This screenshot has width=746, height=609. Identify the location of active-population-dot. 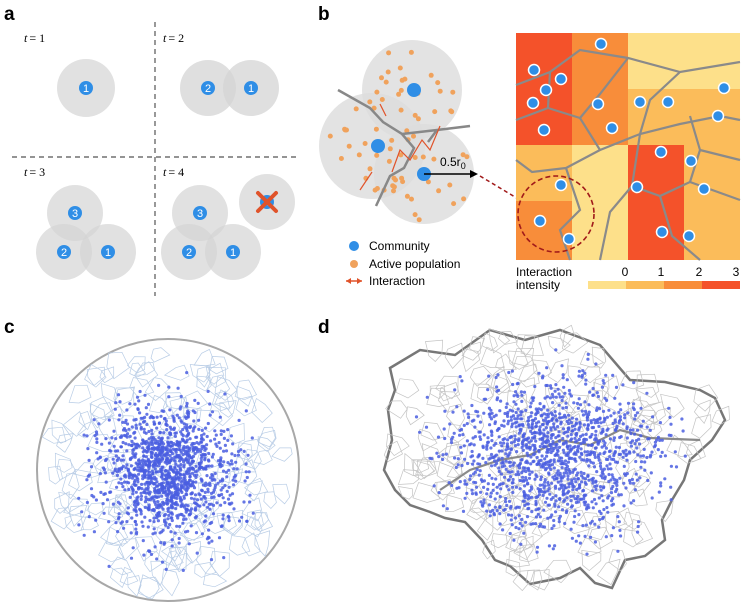
(370, 102).